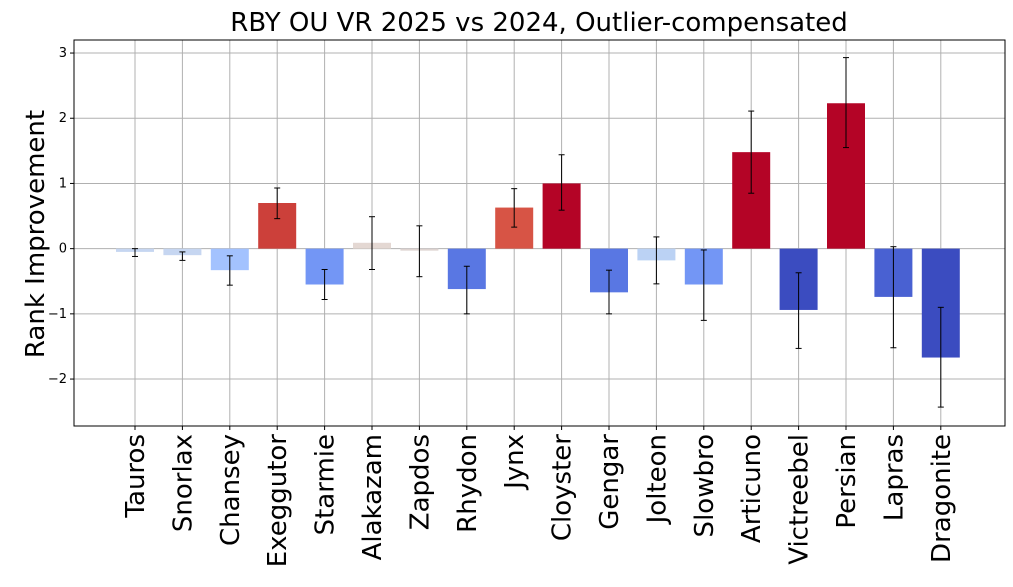 The image size is (1013, 587). What do you see at coordinates (373, 497) in the screenshot?
I see `x-tick-label: Alakazam` at bounding box center [373, 497].